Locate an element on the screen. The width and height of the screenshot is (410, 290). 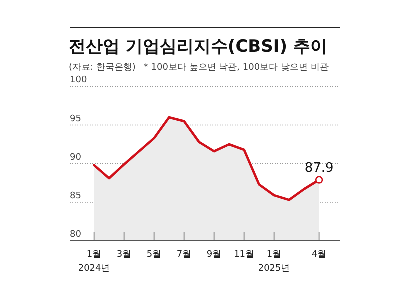
x-tick-label: 3월 is located at coordinates (124, 255).